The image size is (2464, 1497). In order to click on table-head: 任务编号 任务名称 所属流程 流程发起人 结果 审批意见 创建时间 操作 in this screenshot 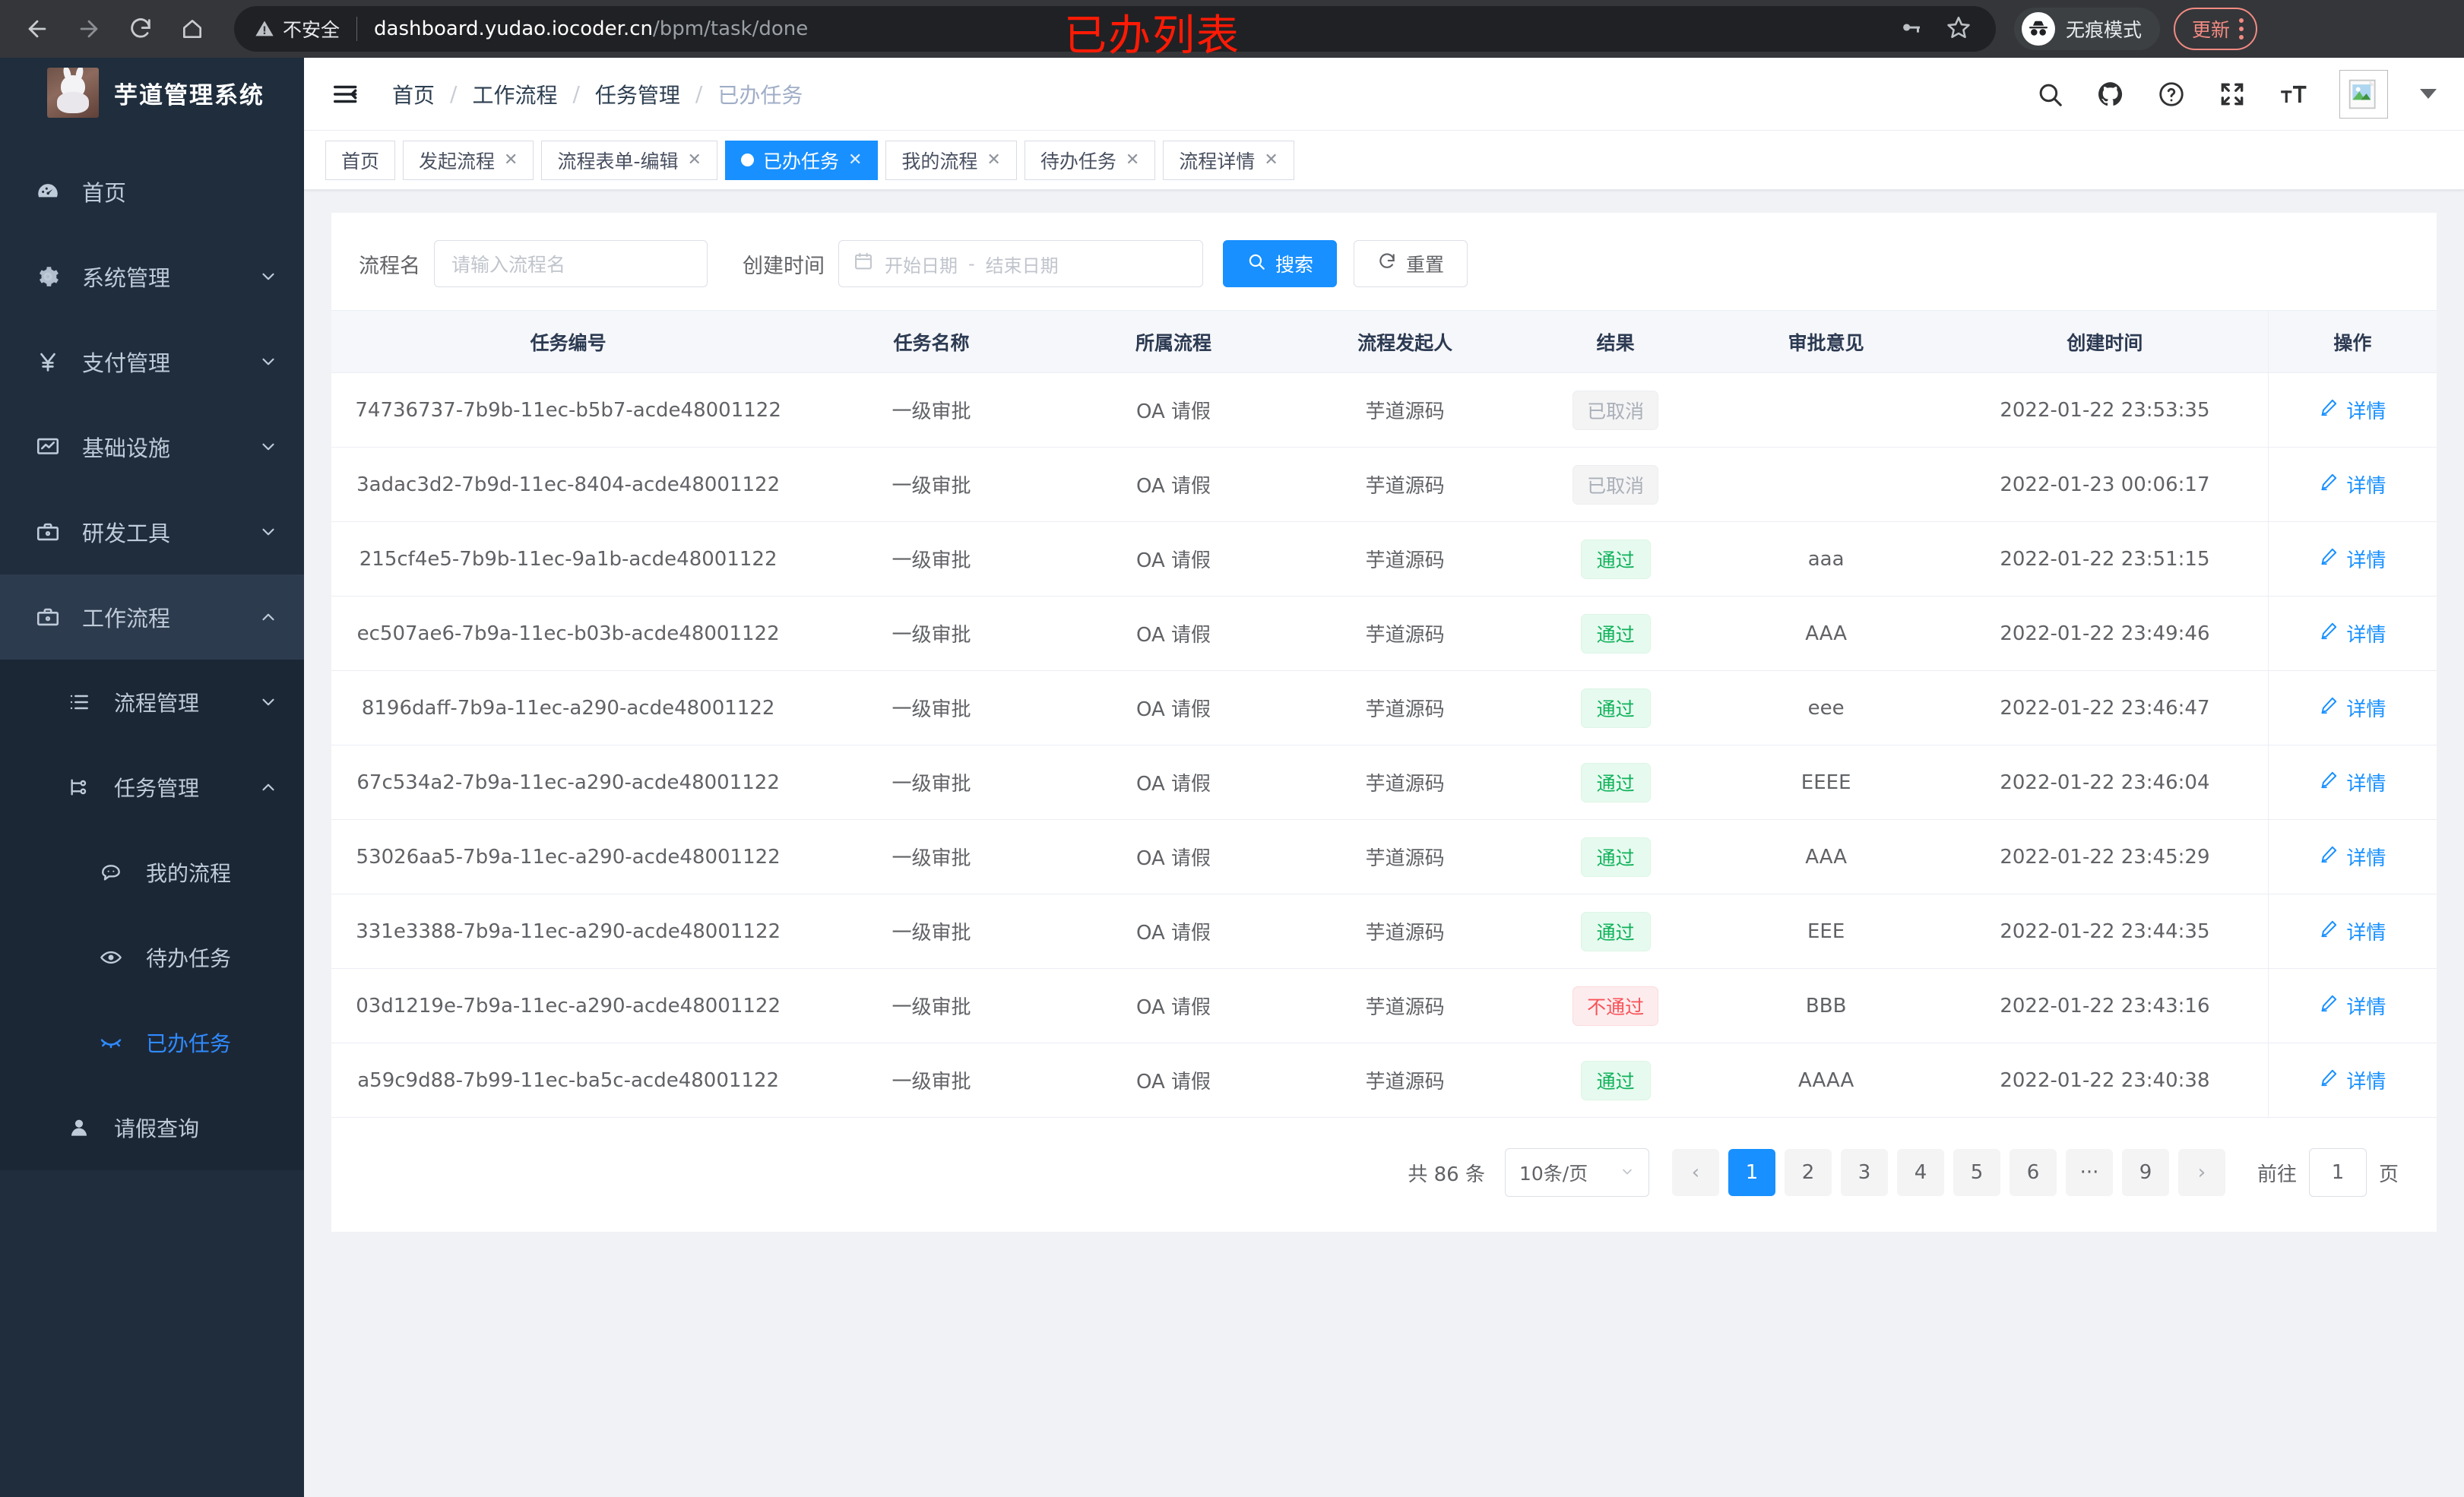, I will do `click(1384, 341)`.